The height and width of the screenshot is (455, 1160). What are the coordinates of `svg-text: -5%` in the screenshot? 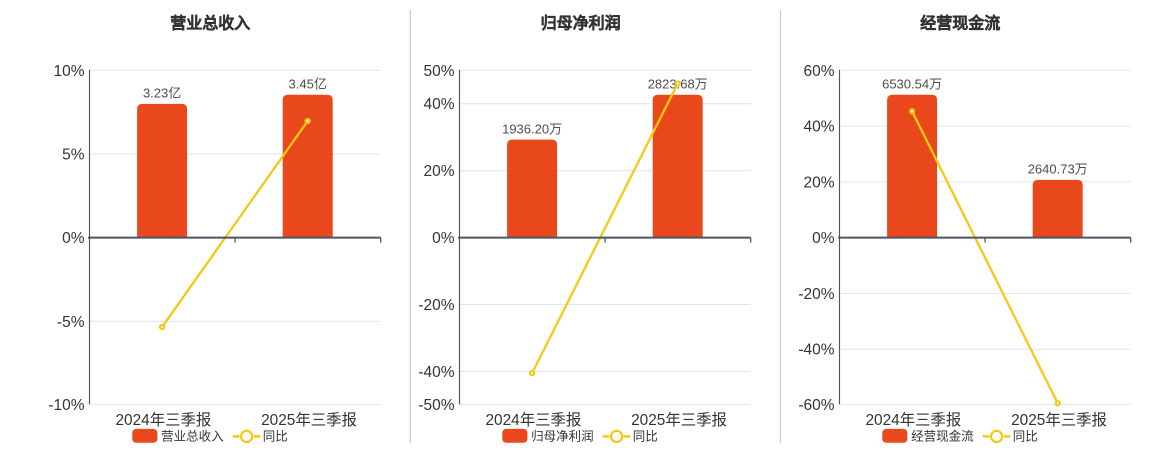 It's located at (71, 322).